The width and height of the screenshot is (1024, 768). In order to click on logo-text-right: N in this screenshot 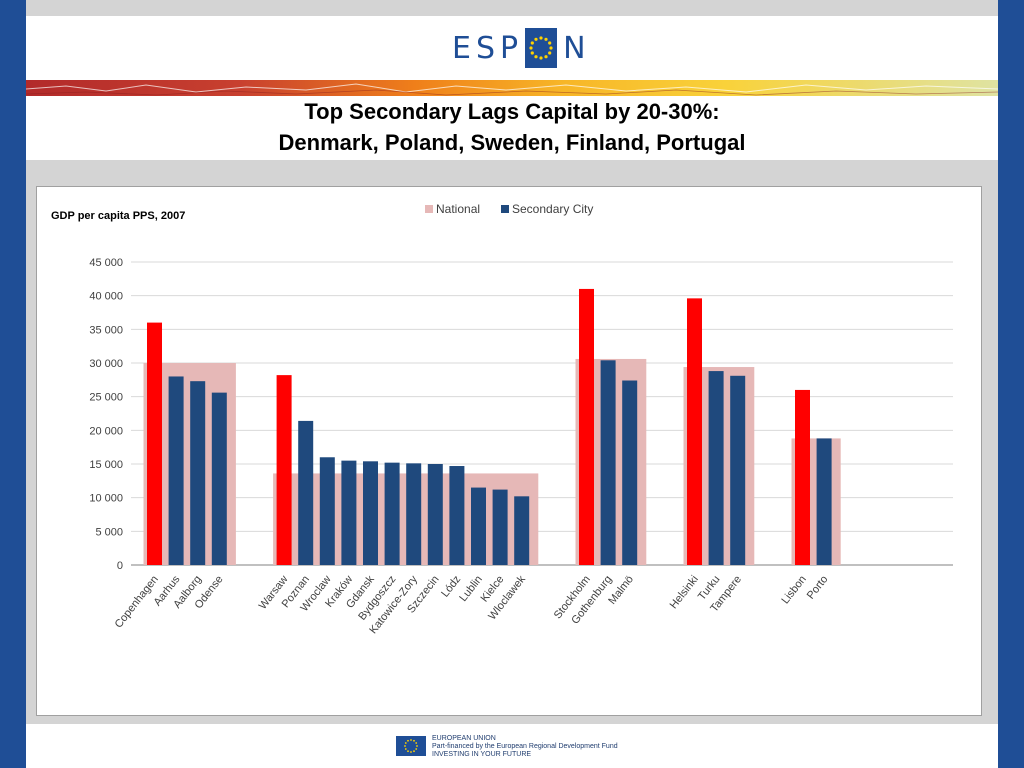, I will do `click(577, 48)`.